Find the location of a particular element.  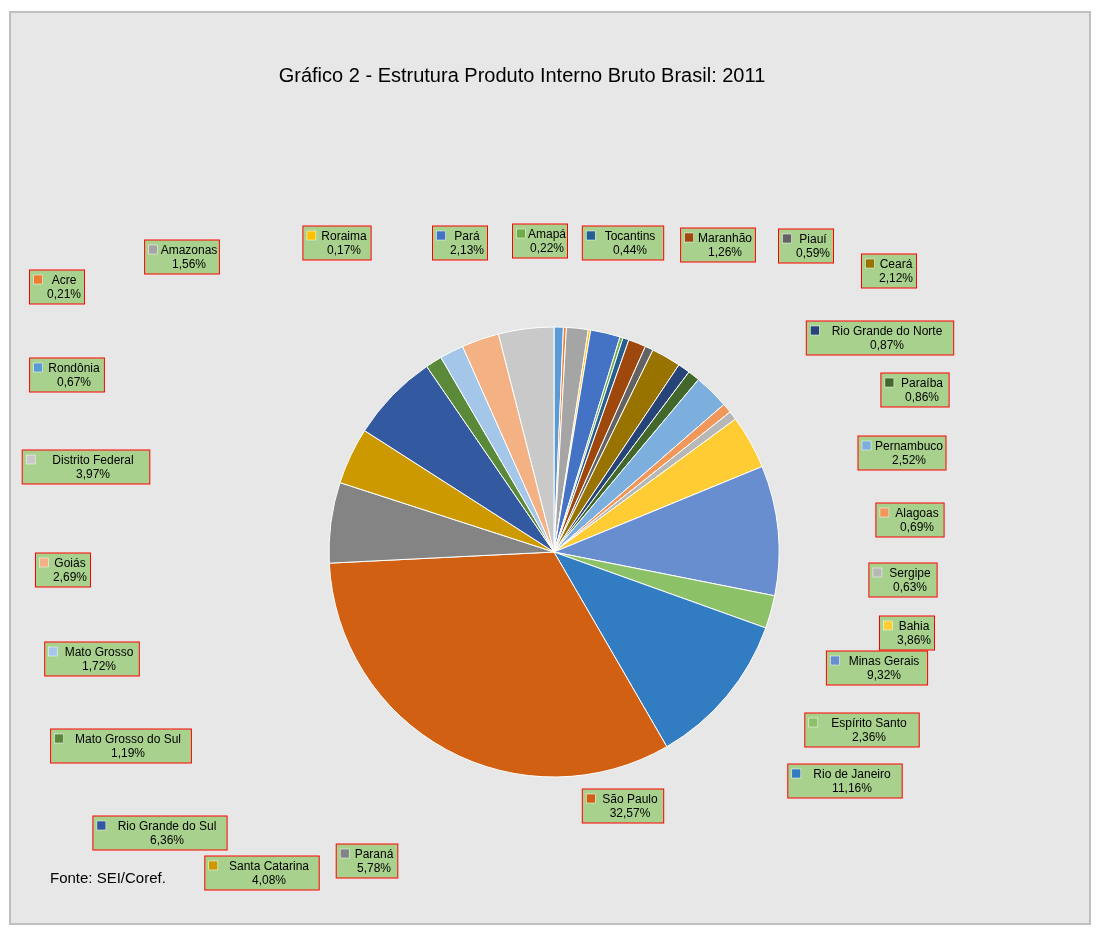

data-label: 11,16% is located at coordinates (852, 788).